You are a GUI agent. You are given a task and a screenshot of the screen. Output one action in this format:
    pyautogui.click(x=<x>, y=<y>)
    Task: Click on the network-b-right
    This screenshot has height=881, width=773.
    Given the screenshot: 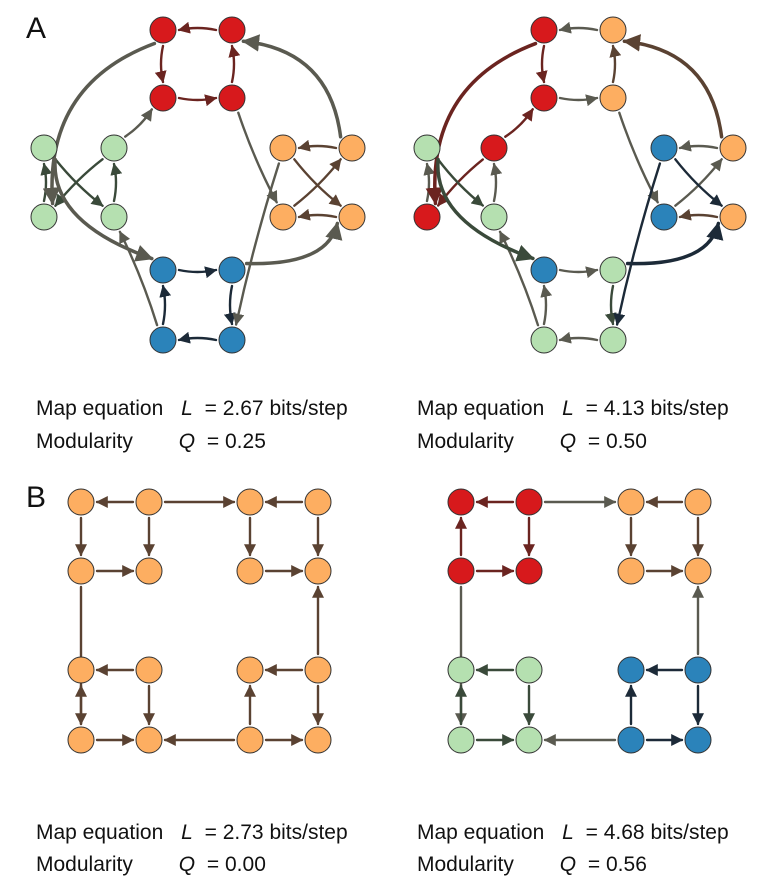 What is the action you would take?
    pyautogui.click(x=579, y=621)
    